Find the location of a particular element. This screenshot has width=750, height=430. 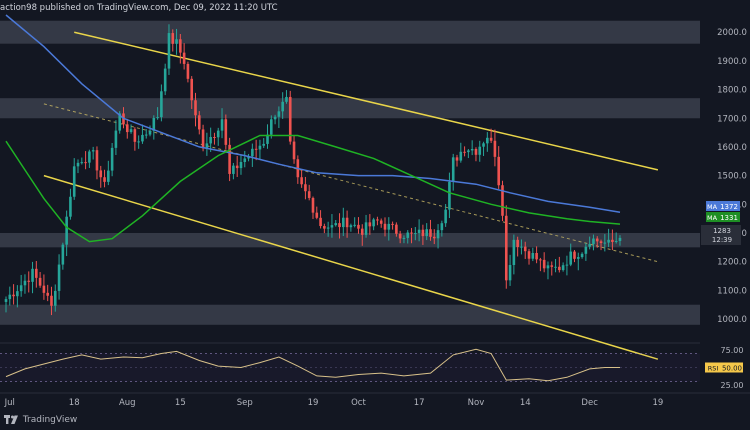

tradingview-logo-icon is located at coordinates (11, 419).